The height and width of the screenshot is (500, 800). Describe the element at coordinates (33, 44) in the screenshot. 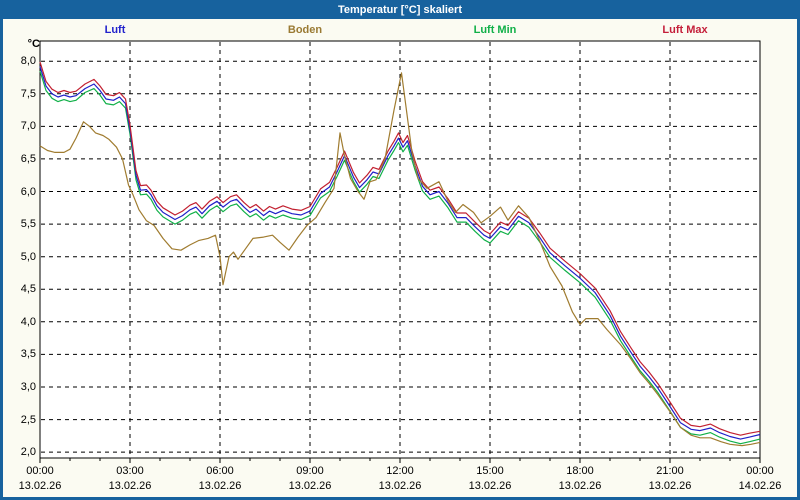

I see `y-axis-unit-label: °C` at that location.